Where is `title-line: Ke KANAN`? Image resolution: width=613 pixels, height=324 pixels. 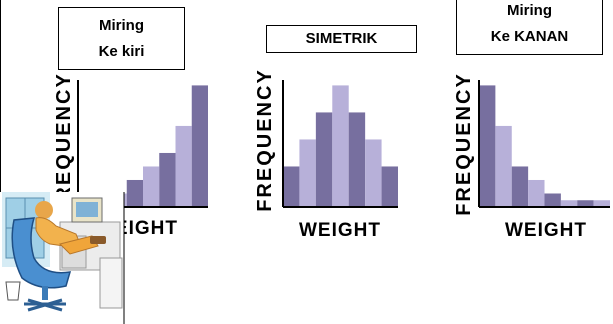
title-line: Ke KANAN is located at coordinates (529, 36).